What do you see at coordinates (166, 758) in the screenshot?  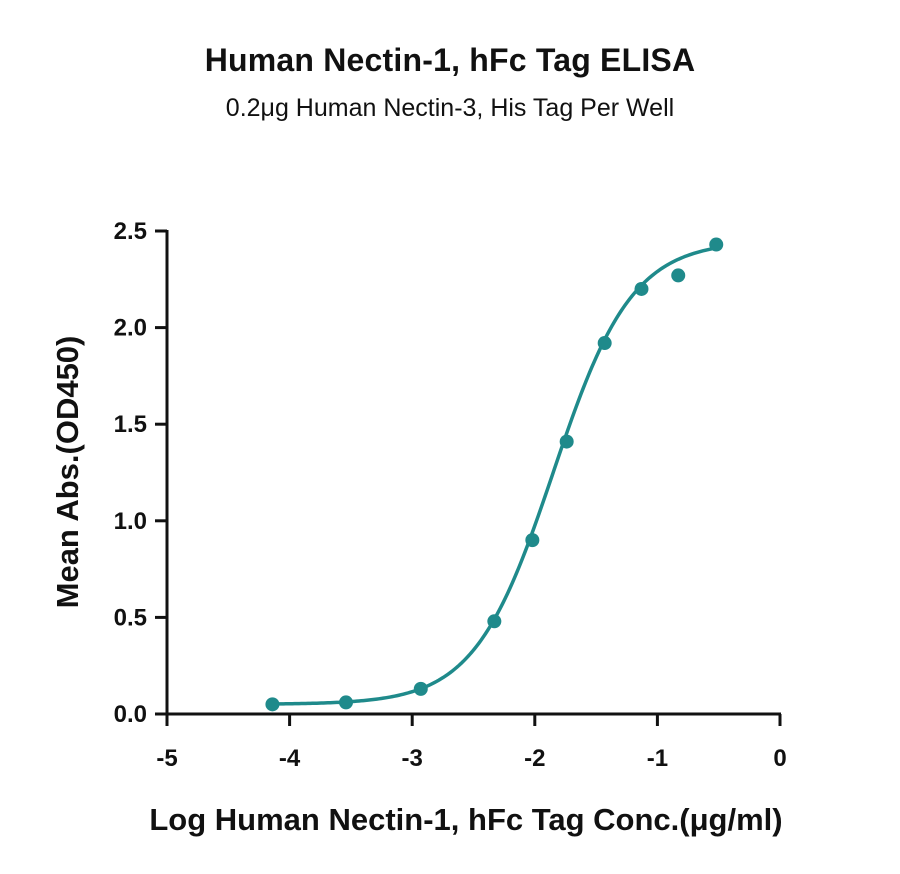 I see `x-tick-label: -5` at bounding box center [166, 758].